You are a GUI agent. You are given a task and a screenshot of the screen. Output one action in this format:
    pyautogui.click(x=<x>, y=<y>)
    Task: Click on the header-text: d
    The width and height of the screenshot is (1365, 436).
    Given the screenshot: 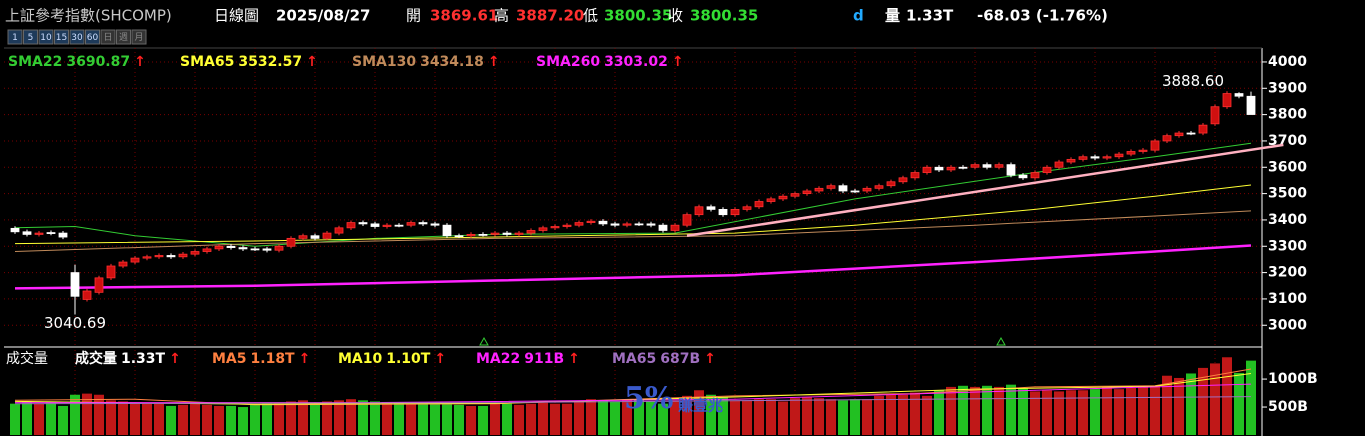 What is the action you would take?
    pyautogui.click(x=858, y=16)
    